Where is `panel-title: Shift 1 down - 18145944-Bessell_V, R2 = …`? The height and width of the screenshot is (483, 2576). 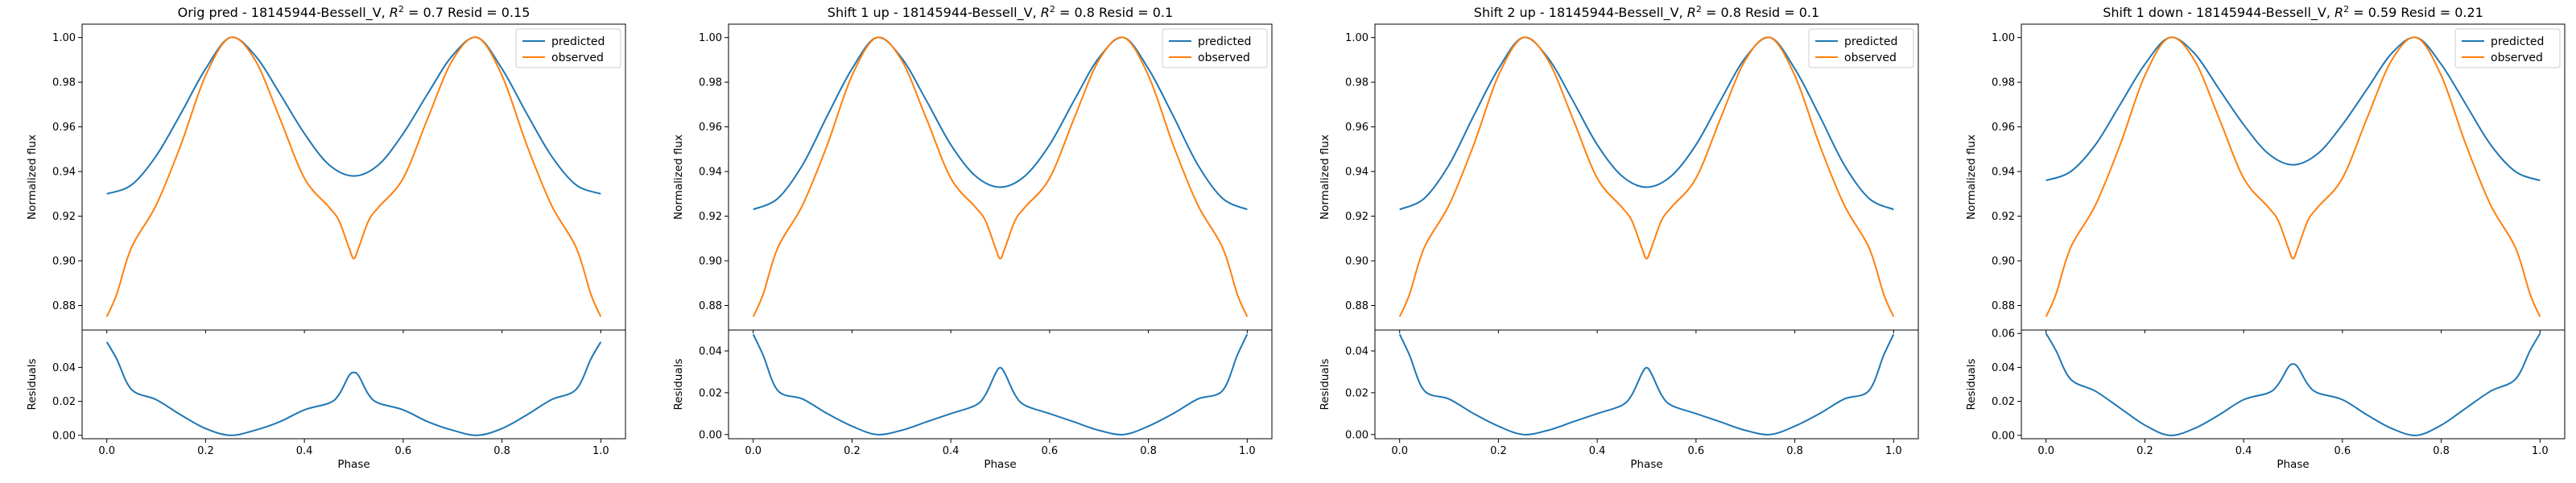 panel-title: Shift 1 down - 18145944-Bessell_V, R2 = … is located at coordinates (2293, 12).